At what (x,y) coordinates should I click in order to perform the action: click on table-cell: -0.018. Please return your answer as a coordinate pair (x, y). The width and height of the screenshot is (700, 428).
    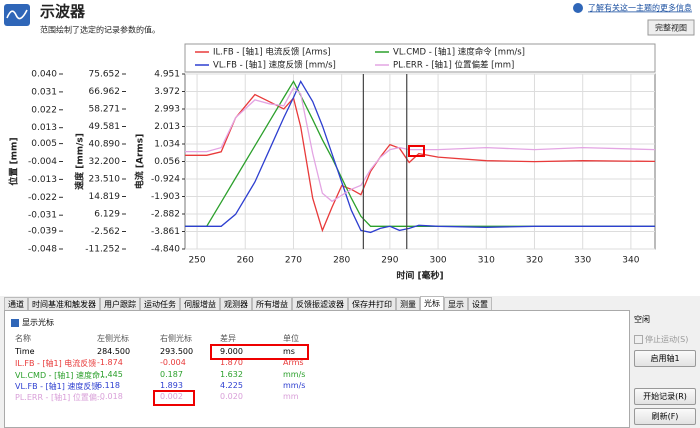
    Looking at the image, I should click on (110, 397).